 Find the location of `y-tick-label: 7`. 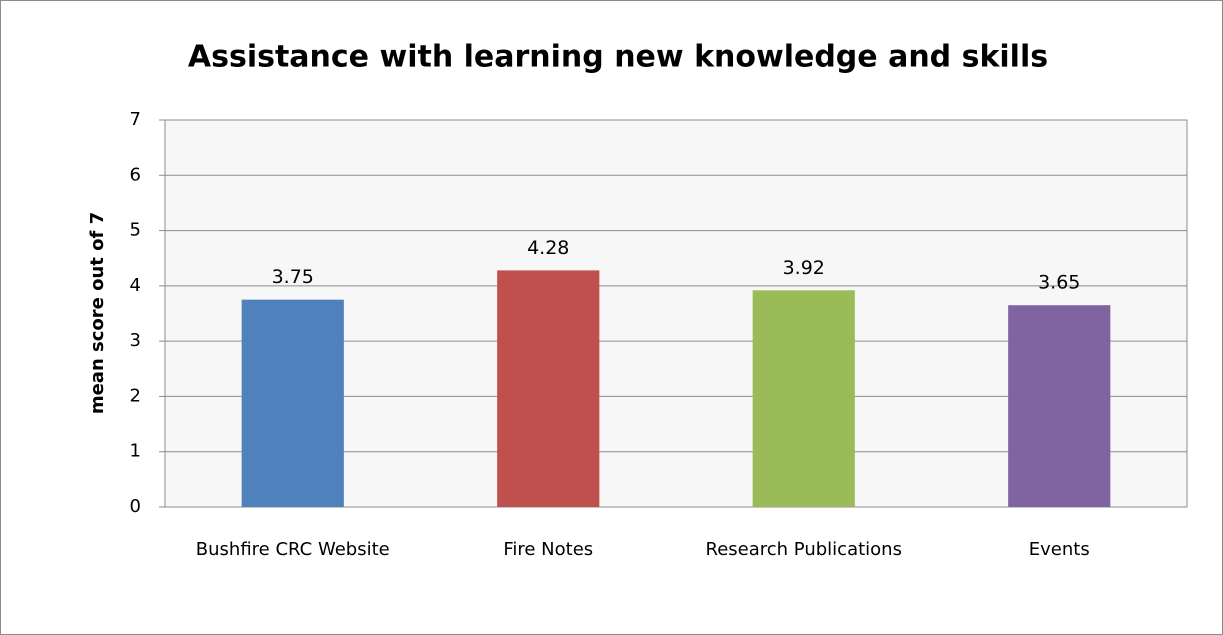

y-tick-label: 7 is located at coordinates (135, 119).